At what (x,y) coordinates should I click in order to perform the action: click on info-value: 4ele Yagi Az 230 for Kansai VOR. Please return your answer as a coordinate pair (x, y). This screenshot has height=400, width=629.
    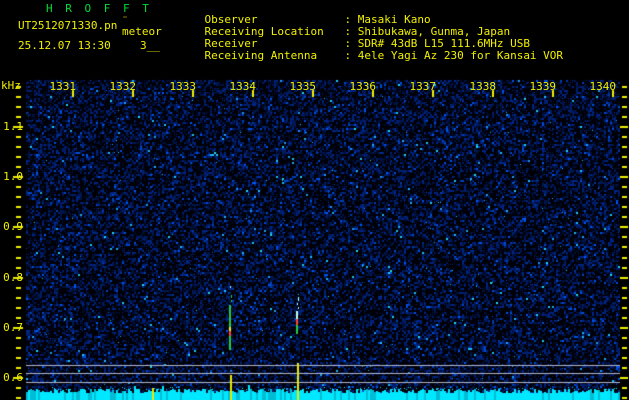
    Looking at the image, I should click on (460, 55).